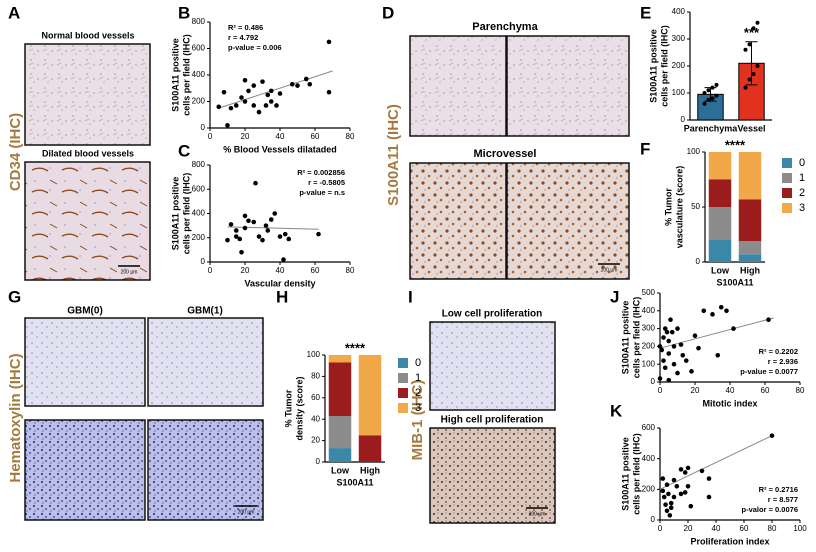  Describe the element at coordinates (280, 270) in the screenshot. I see `x-tick-label: 40` at that location.